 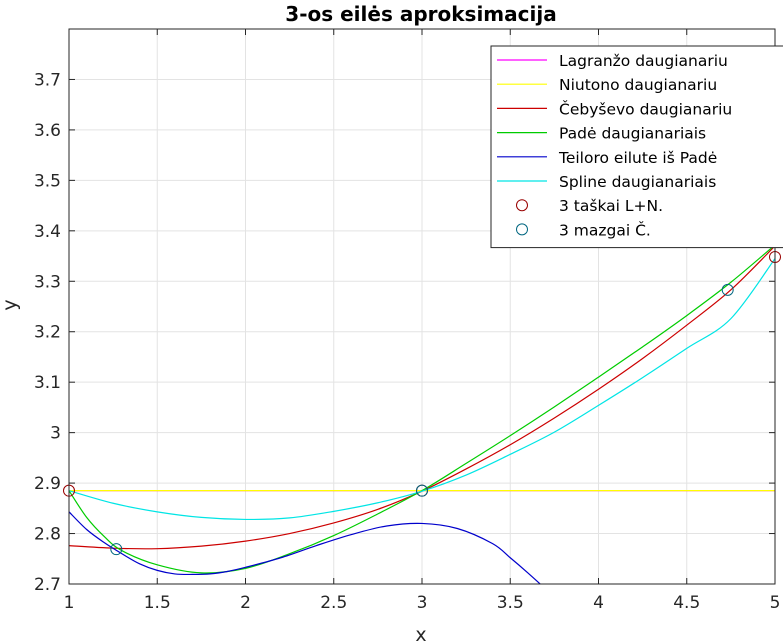 I want to click on y-tick-label: 3.5, so click(x=47, y=181).